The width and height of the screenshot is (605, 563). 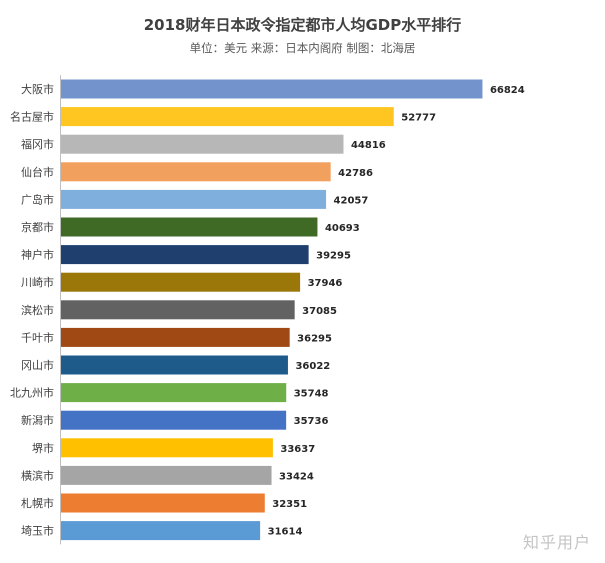 What do you see at coordinates (37, 337) in the screenshot?
I see `category-label-9: 千叶市` at bounding box center [37, 337].